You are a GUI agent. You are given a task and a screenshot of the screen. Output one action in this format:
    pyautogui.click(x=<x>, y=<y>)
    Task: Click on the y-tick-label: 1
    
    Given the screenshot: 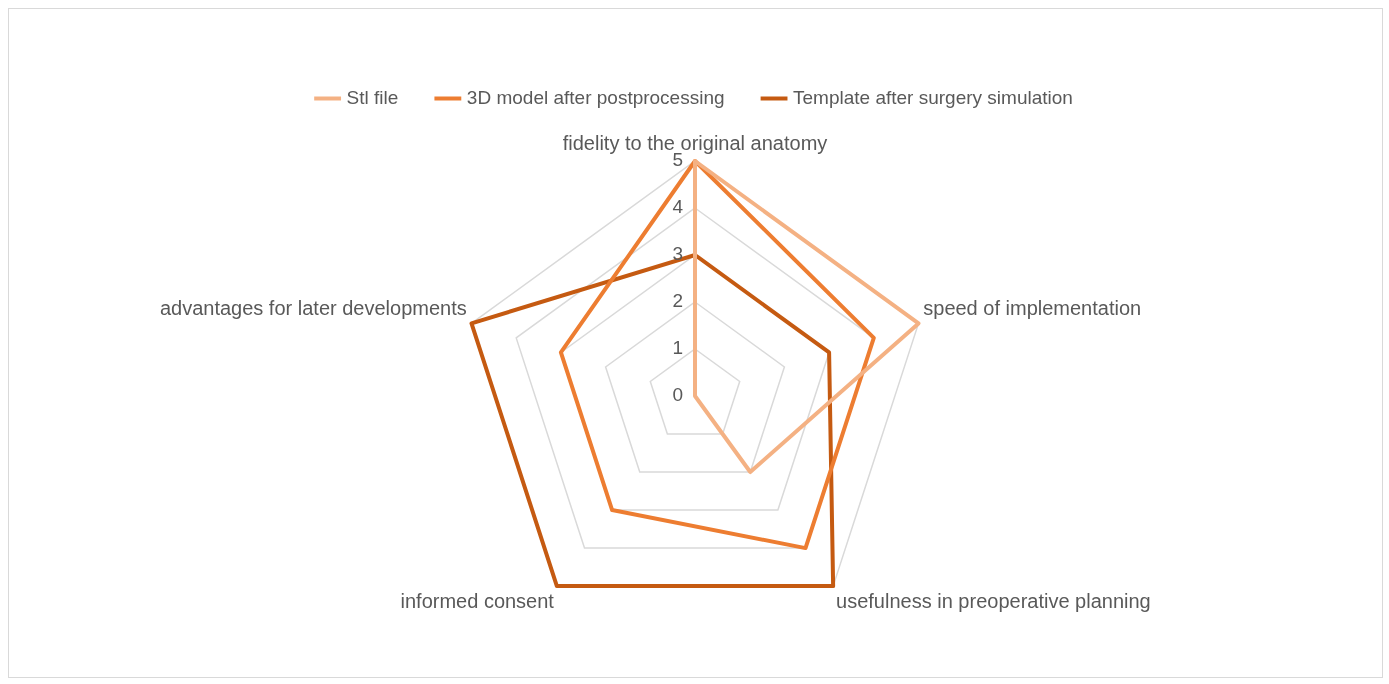 What is the action you would take?
    pyautogui.click(x=677, y=348)
    